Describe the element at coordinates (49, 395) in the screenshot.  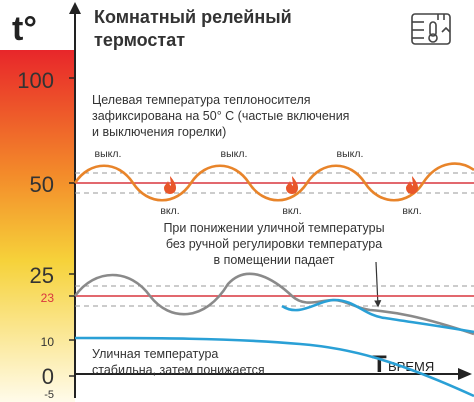
I see `tick-minus5: -5` at that location.